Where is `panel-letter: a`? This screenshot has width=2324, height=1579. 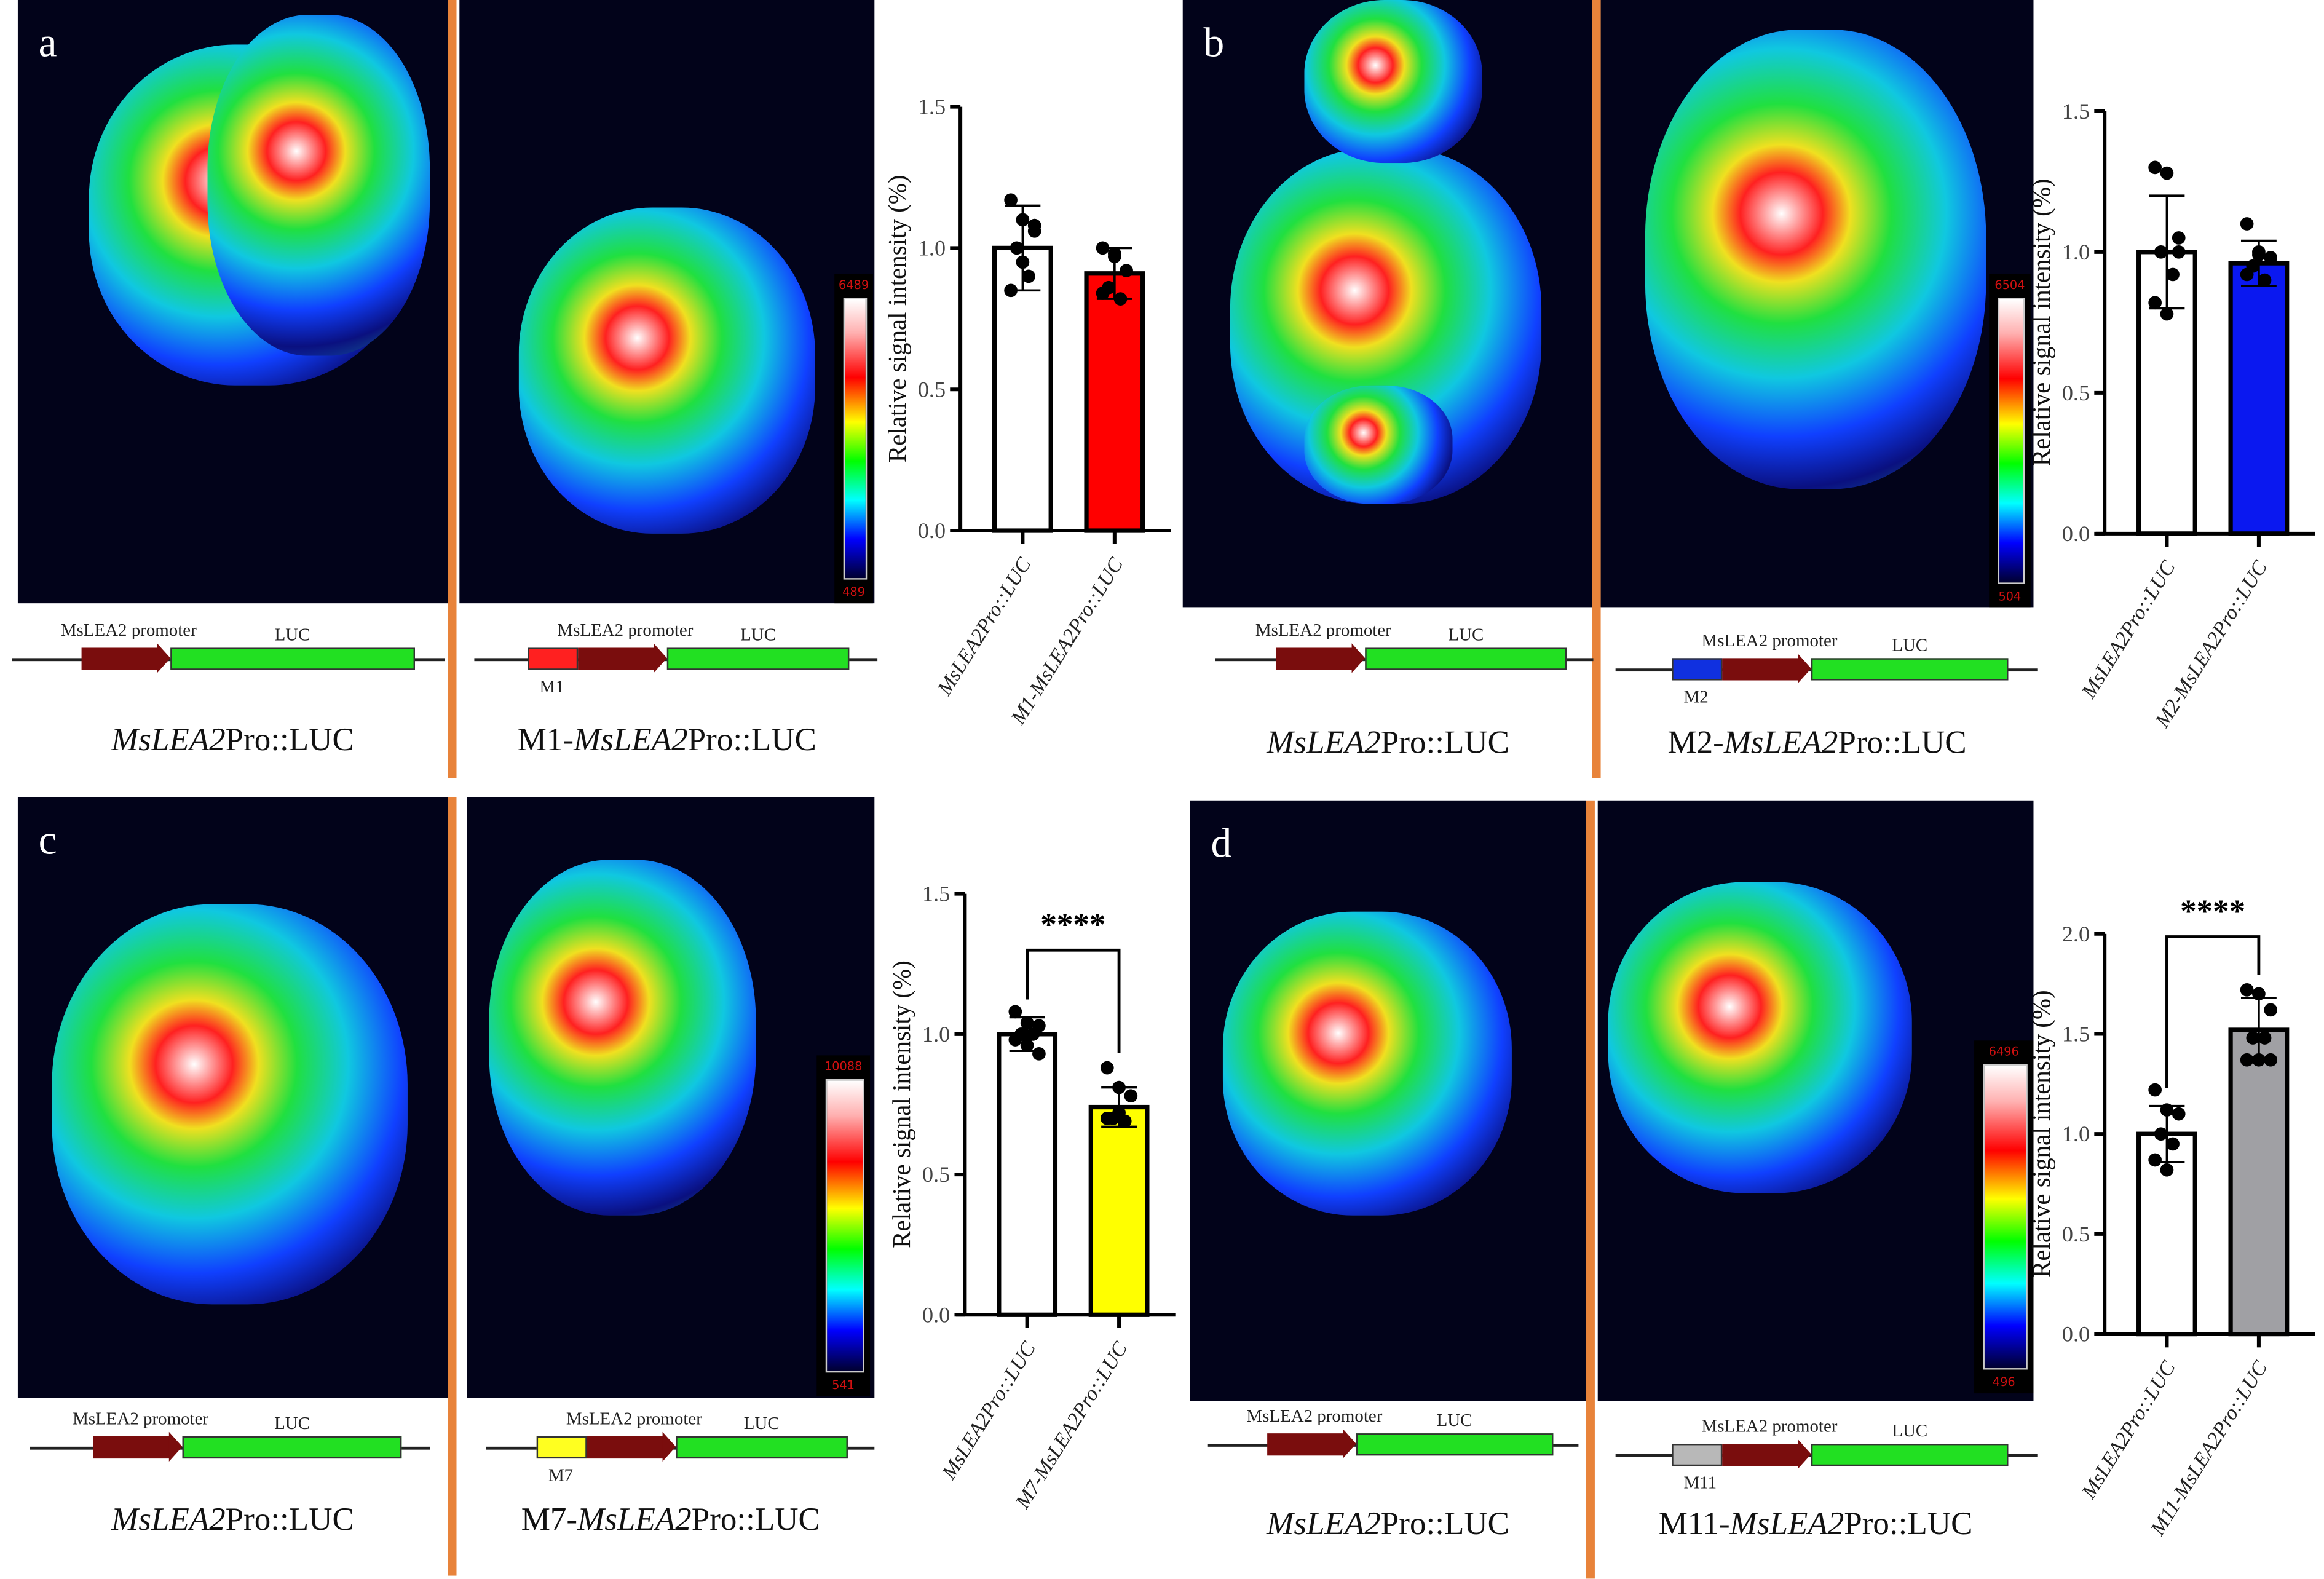
panel-letter: a is located at coordinates (47, 43).